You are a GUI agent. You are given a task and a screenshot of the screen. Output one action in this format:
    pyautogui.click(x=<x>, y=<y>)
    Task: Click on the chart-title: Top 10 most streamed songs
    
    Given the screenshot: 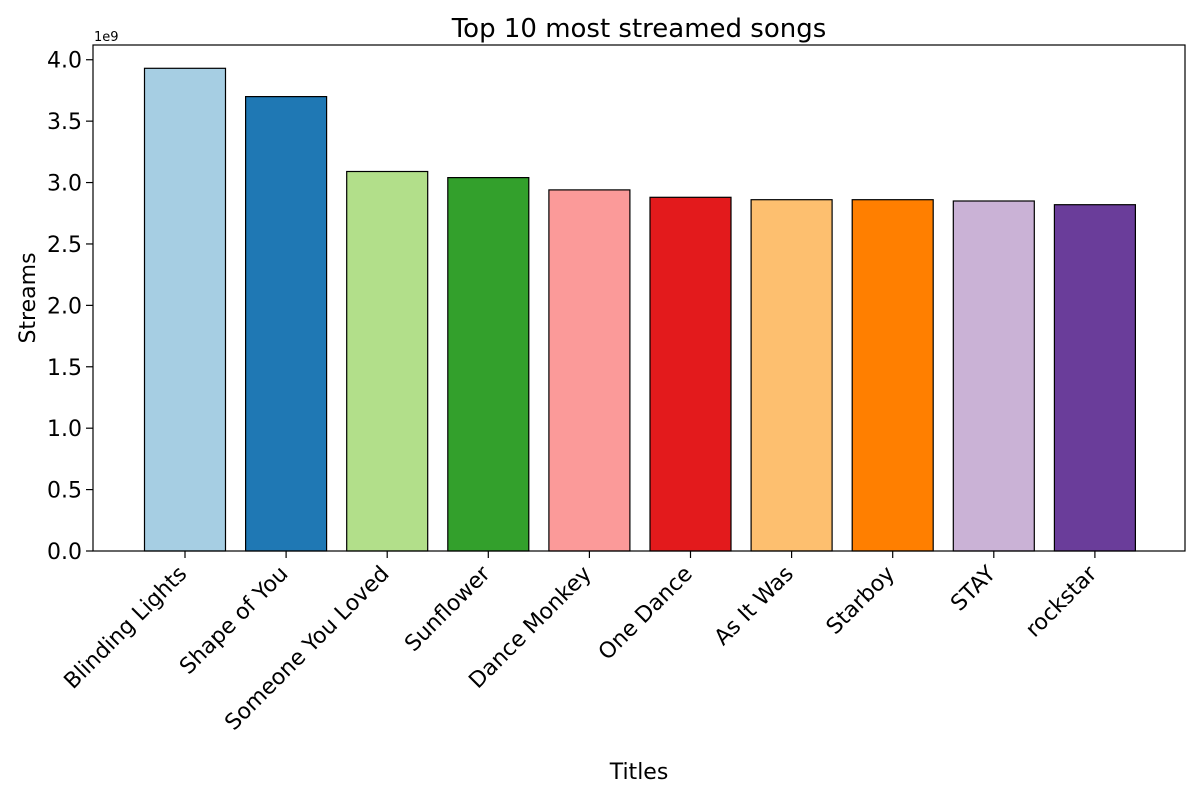 What is the action you would take?
    pyautogui.click(x=639, y=29)
    